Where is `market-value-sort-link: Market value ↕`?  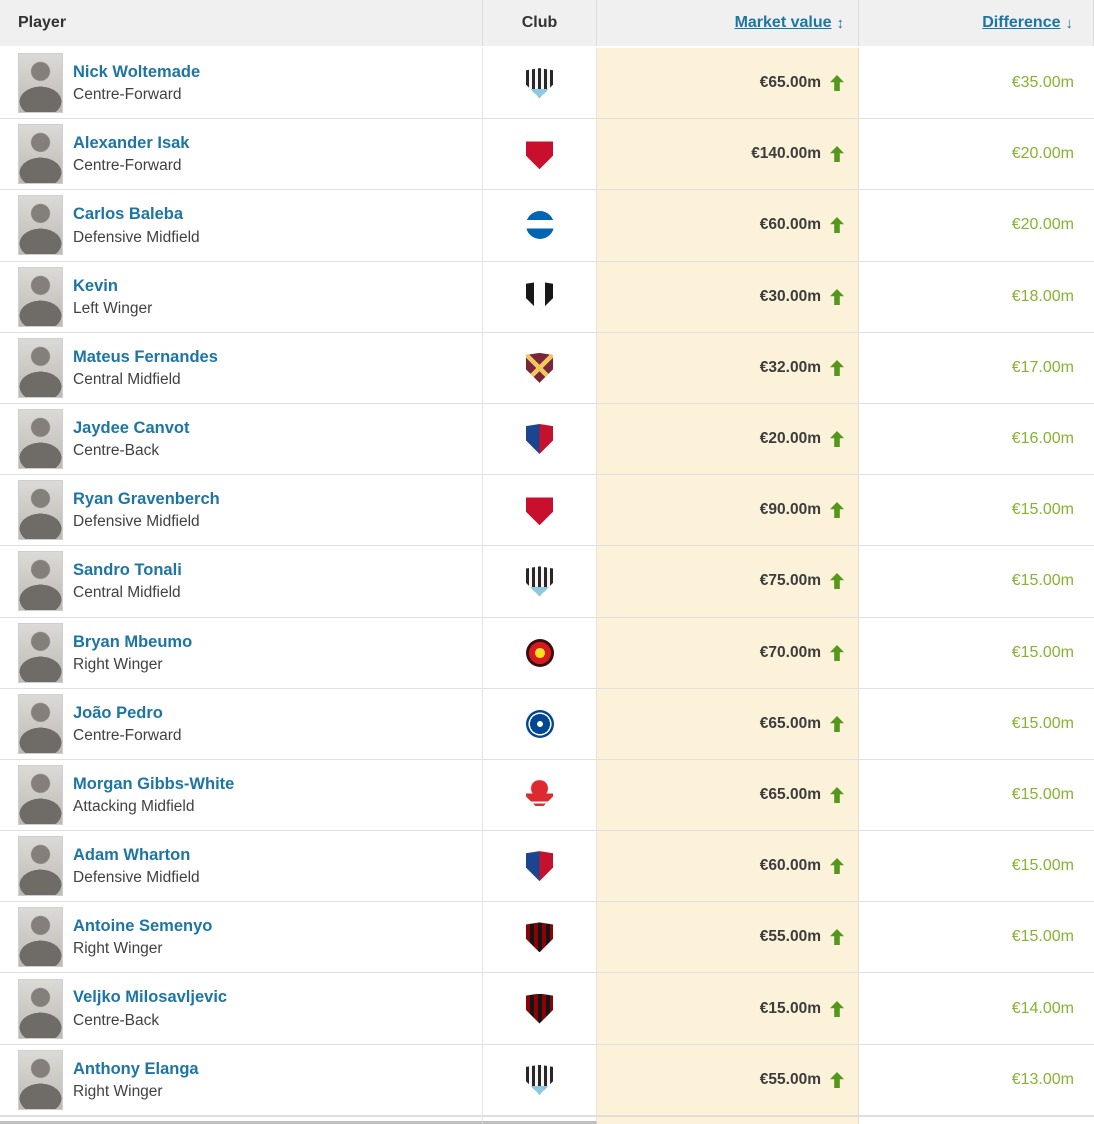 market-value-sort-link: Market value ↕ is located at coordinates (789, 23).